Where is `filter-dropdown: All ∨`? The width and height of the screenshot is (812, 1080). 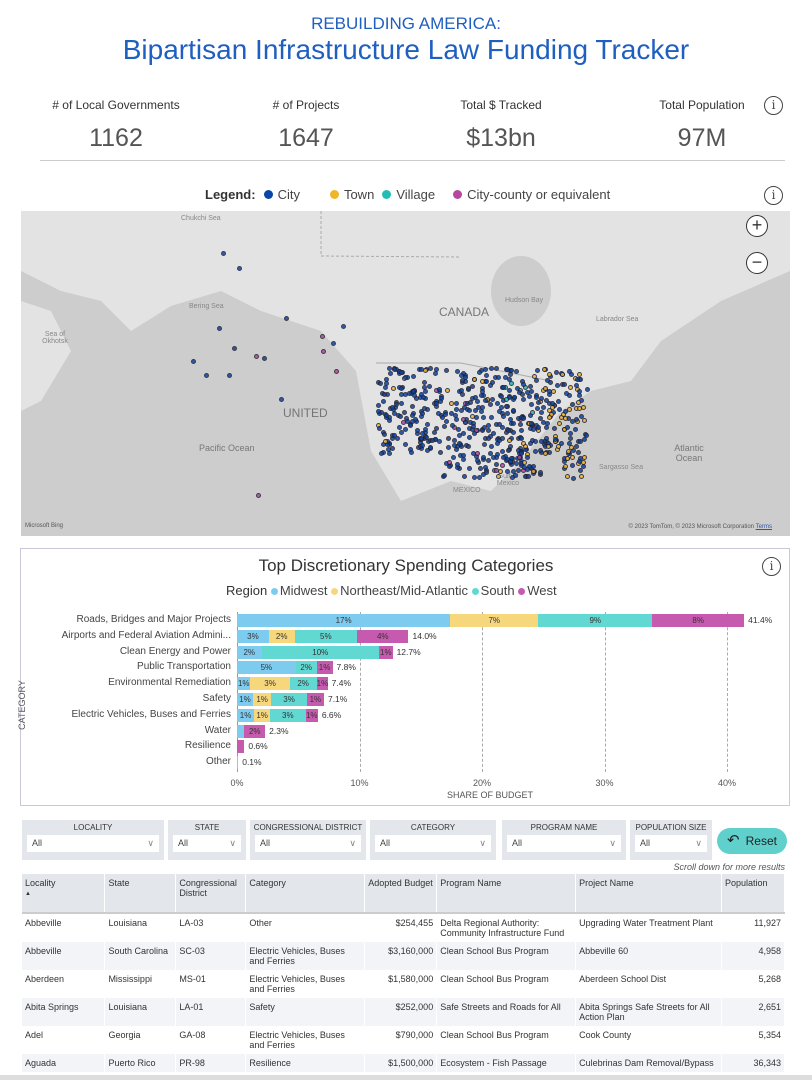 filter-dropdown: All ∨ is located at coordinates (207, 843).